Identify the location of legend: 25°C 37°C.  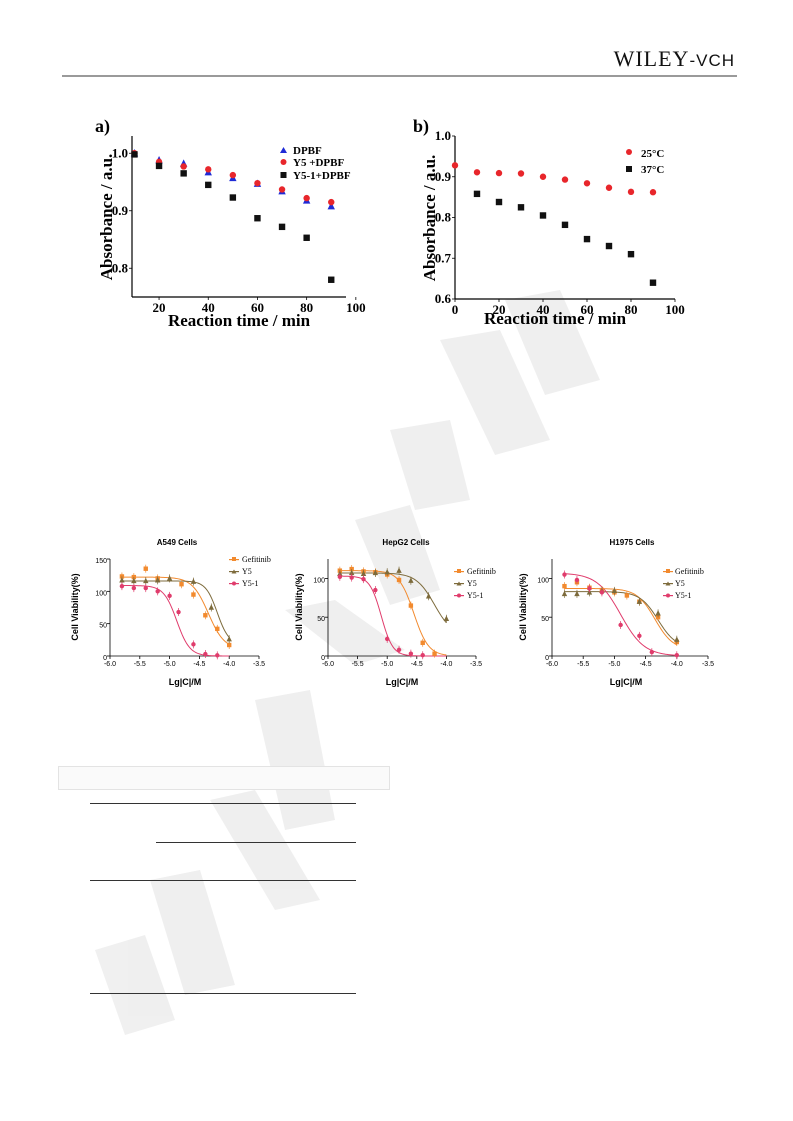
(645, 162).